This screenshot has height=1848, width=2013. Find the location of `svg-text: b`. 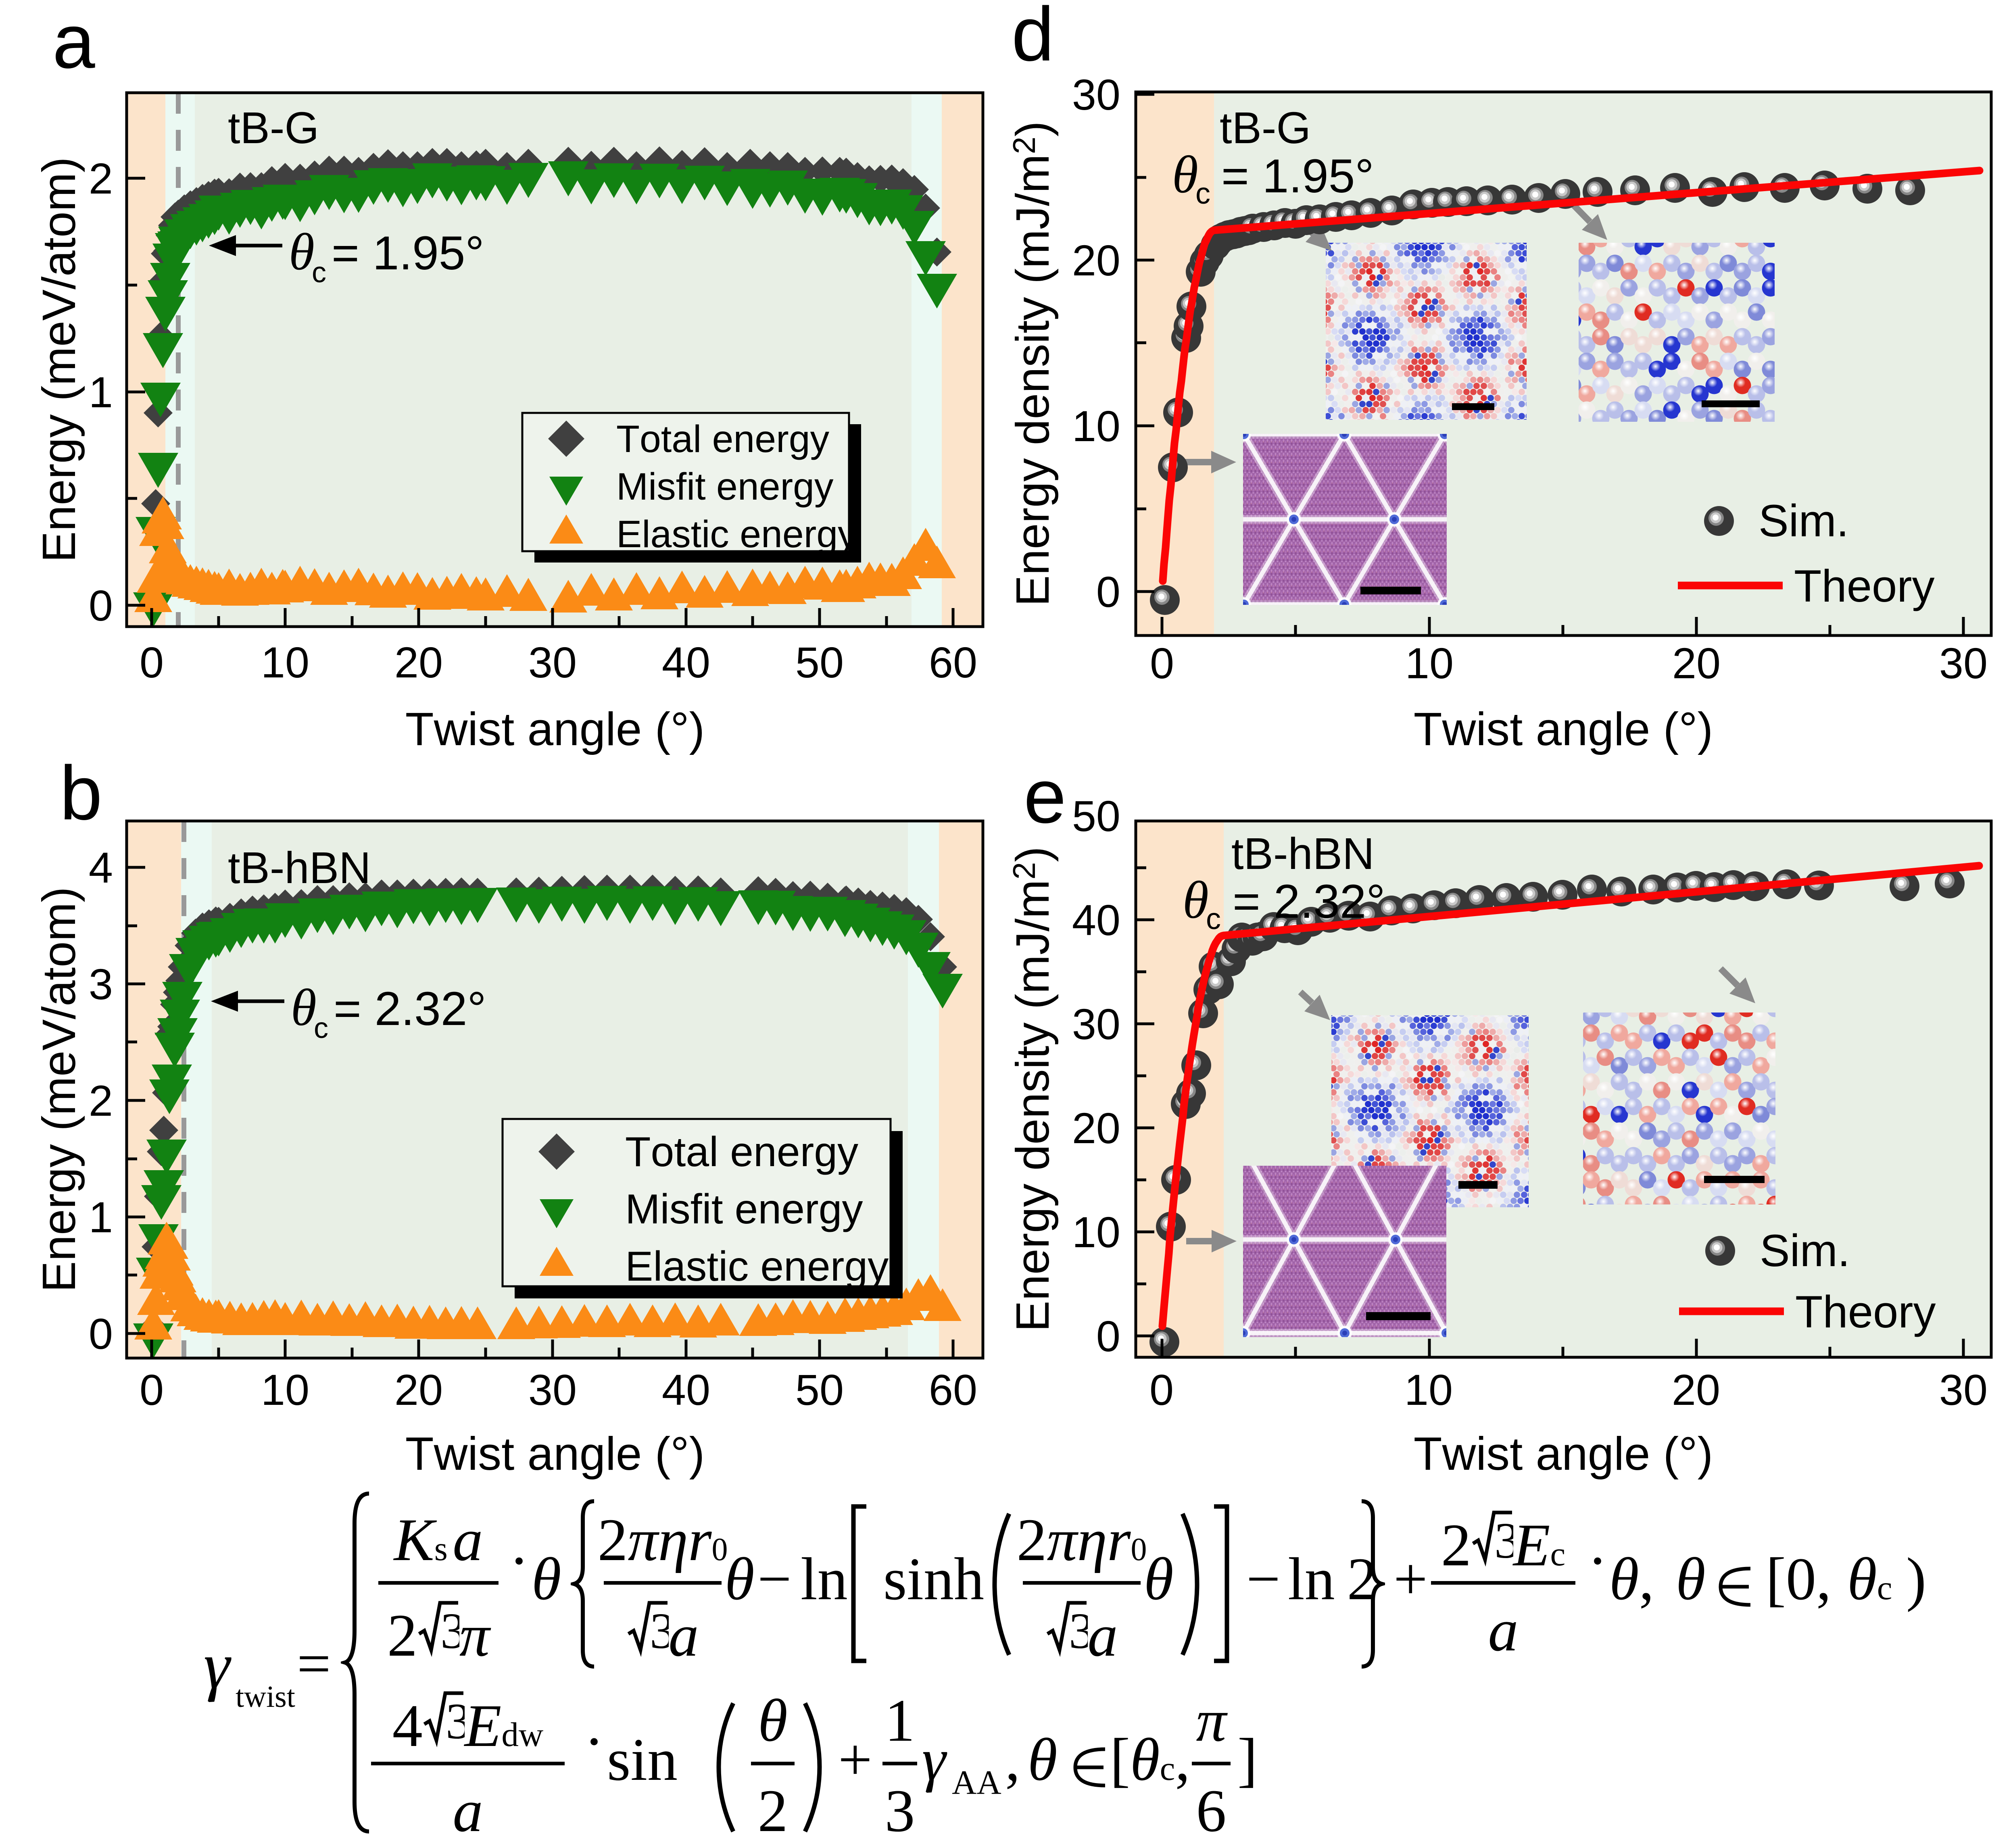

svg-text: b is located at coordinates (81, 793).